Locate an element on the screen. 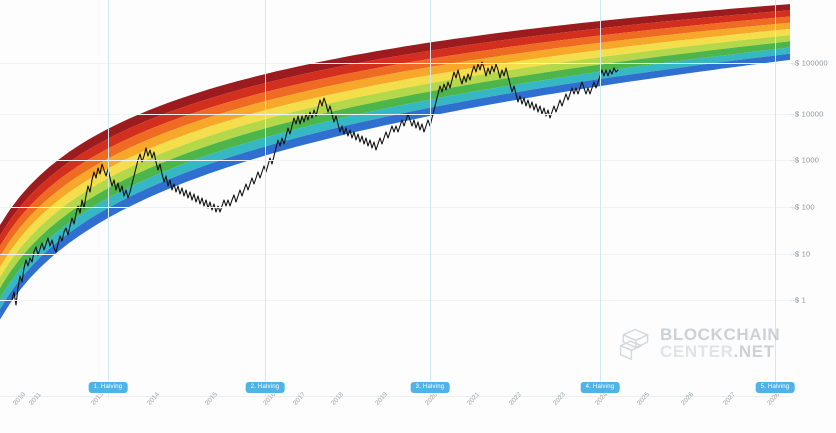 The image size is (836, 433). halving-badge-3: 3. Halving is located at coordinates (430, 387).